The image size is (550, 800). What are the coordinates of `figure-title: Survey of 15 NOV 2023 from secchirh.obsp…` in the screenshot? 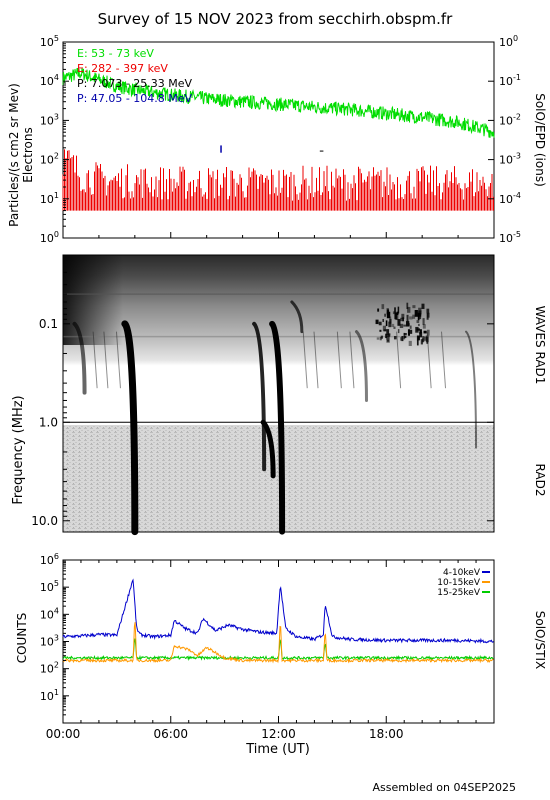 It's located at (276, 19).